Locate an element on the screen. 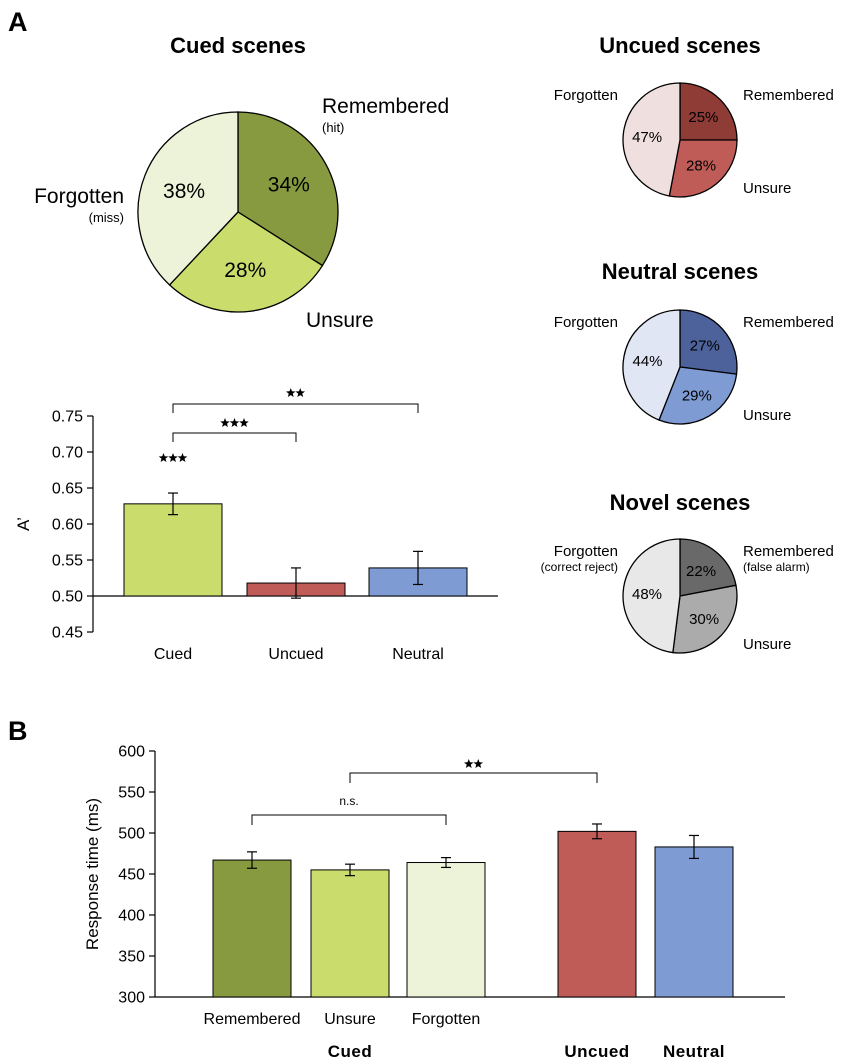 This screenshot has height=1063, width=851. panel-label-b: B is located at coordinates (18, 731).